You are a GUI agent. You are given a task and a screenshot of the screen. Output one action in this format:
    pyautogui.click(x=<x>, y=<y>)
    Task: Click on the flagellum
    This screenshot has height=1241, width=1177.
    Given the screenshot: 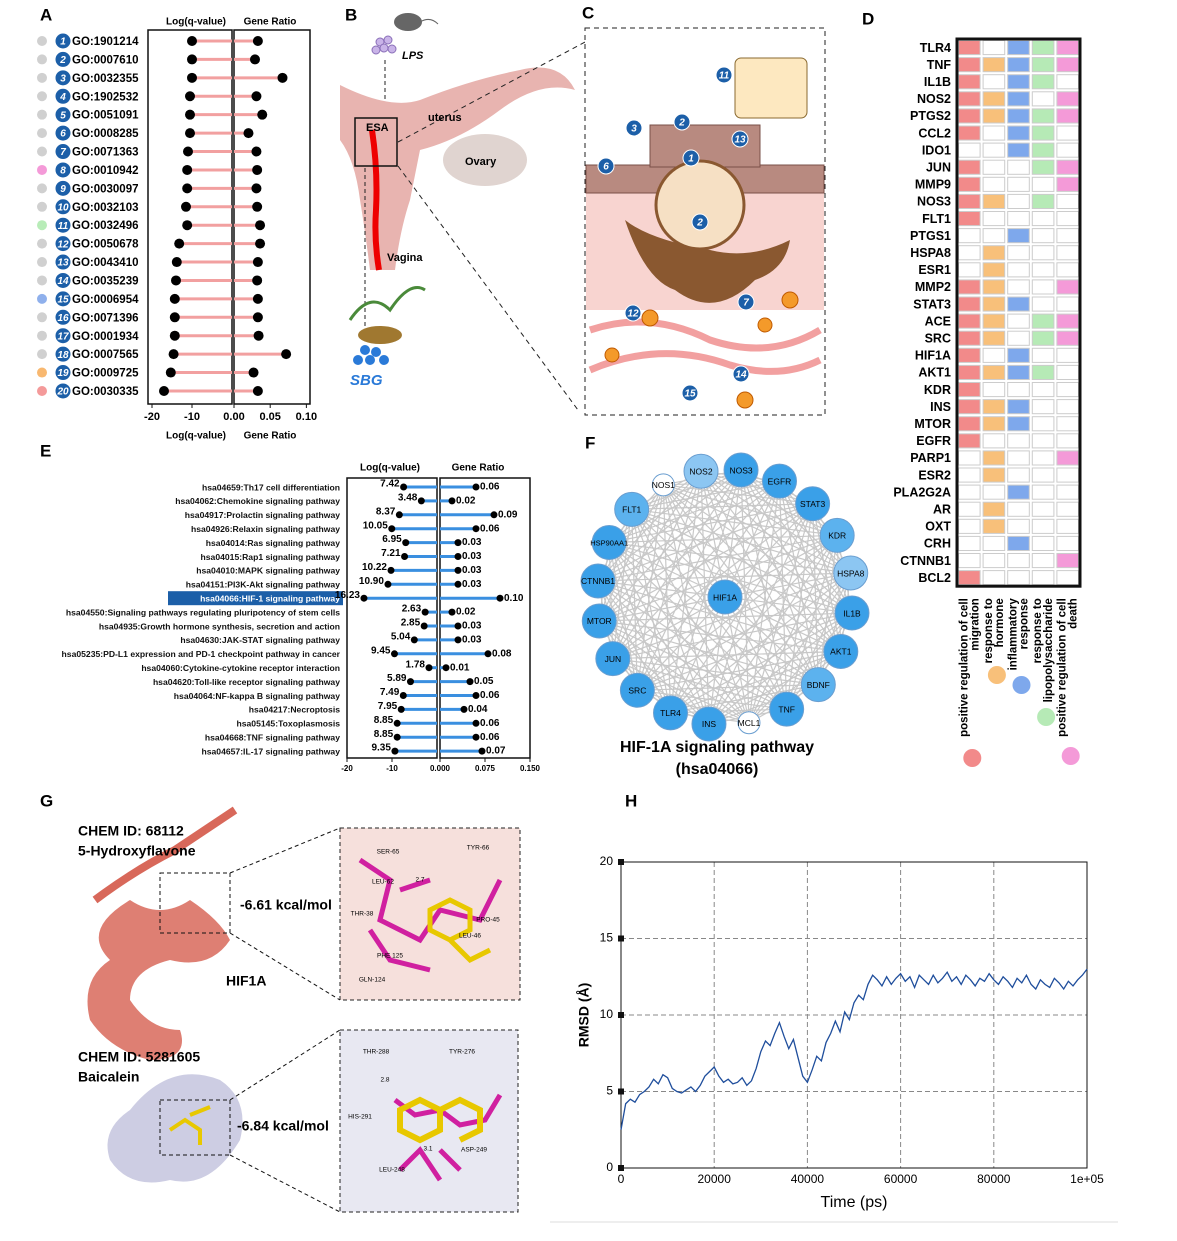 What is the action you would take?
    pyautogui.click(x=429, y=21)
    